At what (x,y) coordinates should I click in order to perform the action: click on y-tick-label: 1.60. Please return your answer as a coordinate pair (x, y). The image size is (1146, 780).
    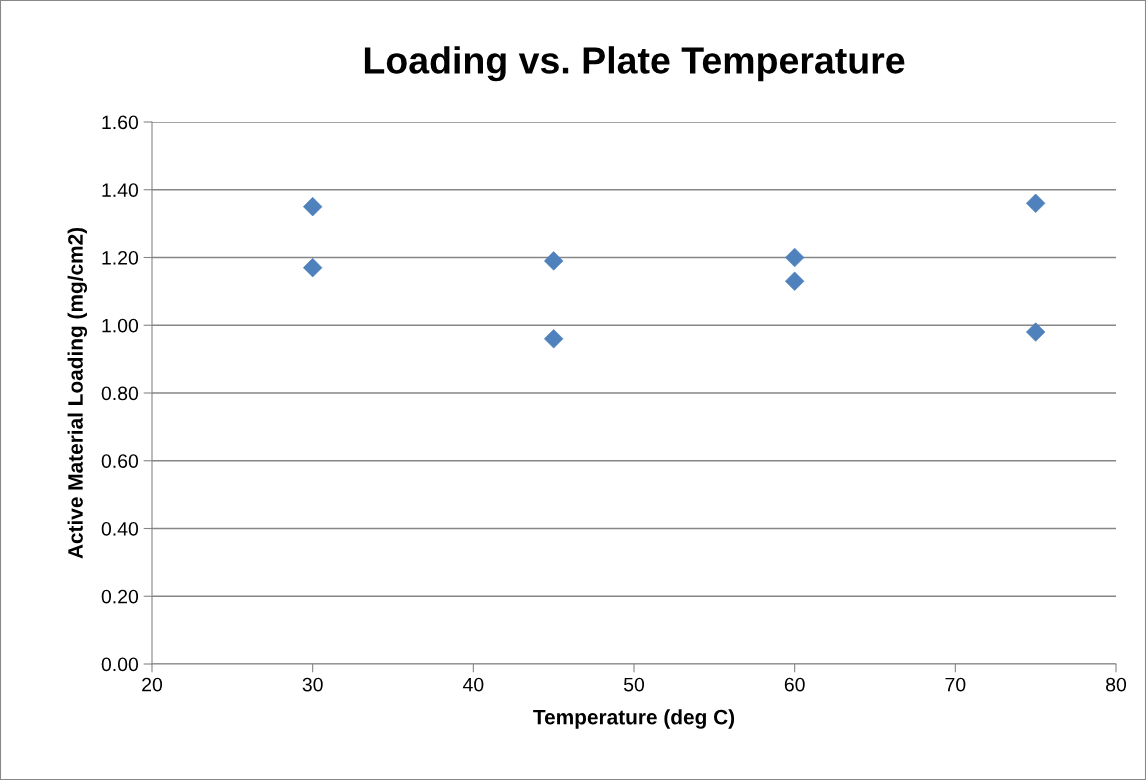
    Looking at the image, I should click on (120, 122).